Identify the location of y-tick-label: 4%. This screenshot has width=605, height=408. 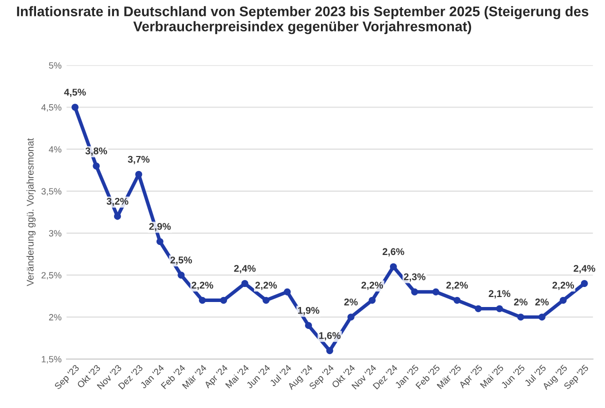
(55, 149).